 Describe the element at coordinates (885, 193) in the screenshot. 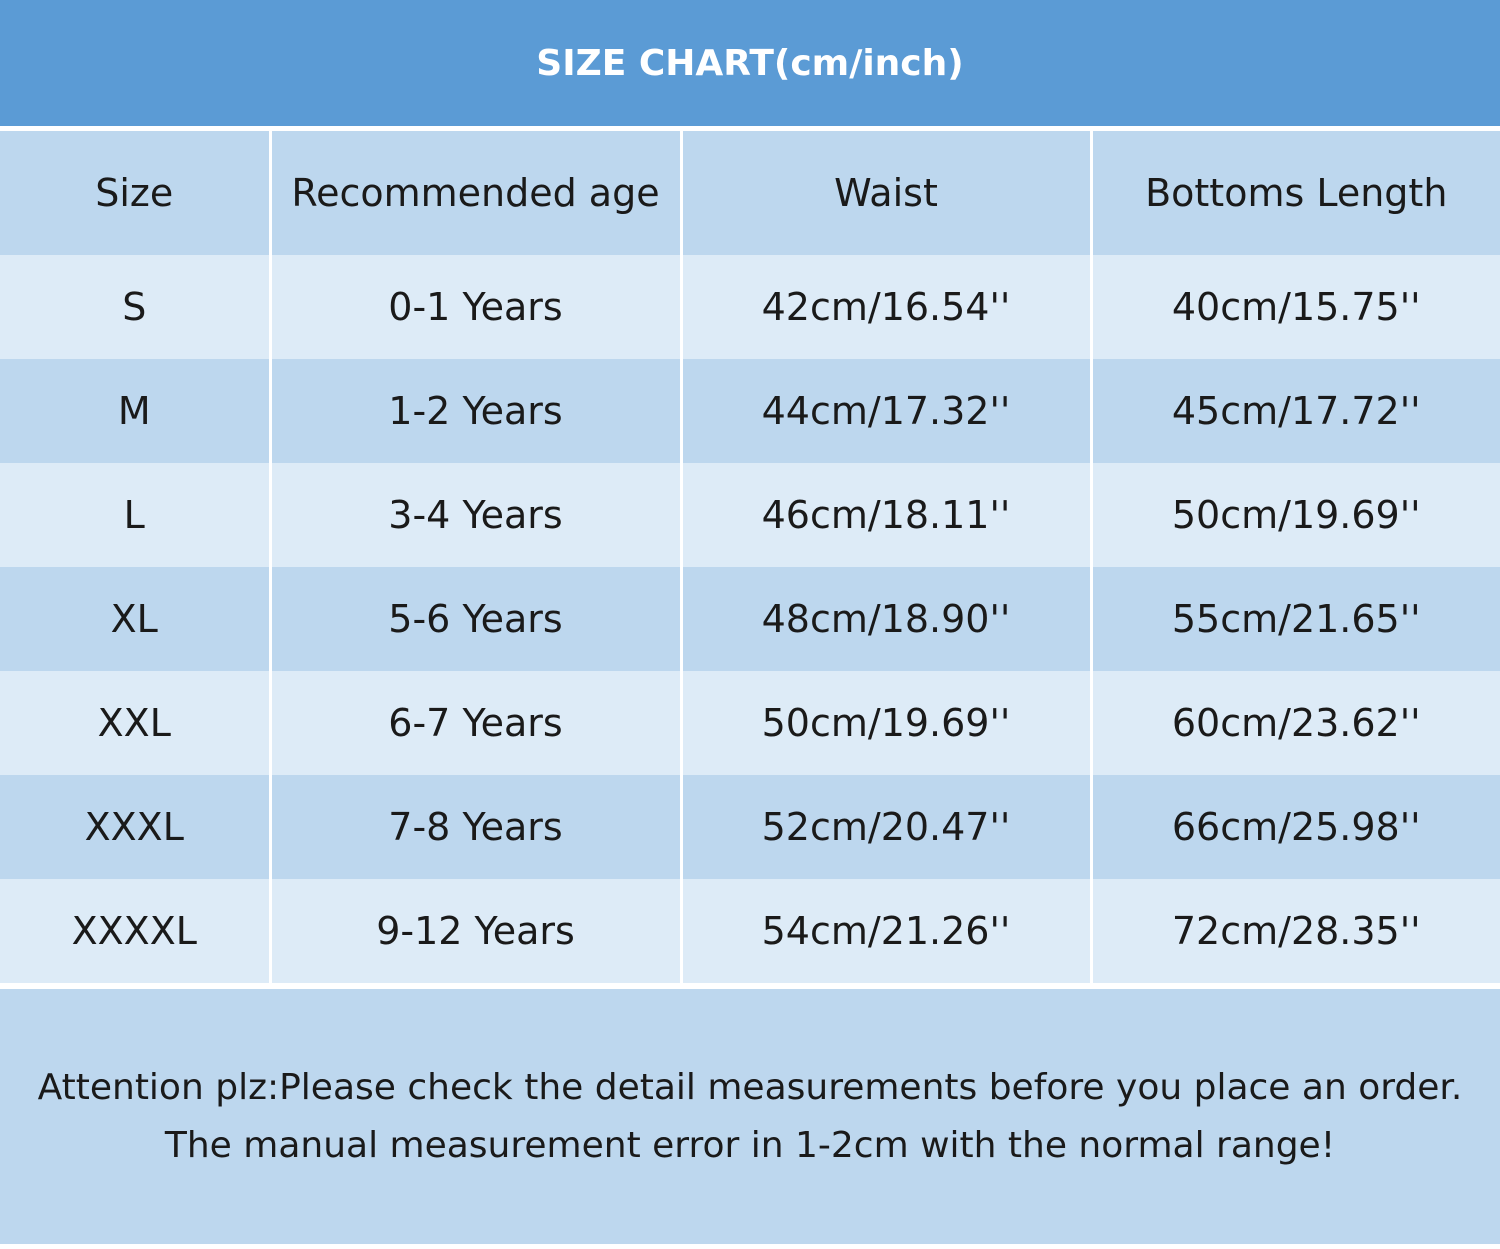

I see `header-waist: Waist` at that location.